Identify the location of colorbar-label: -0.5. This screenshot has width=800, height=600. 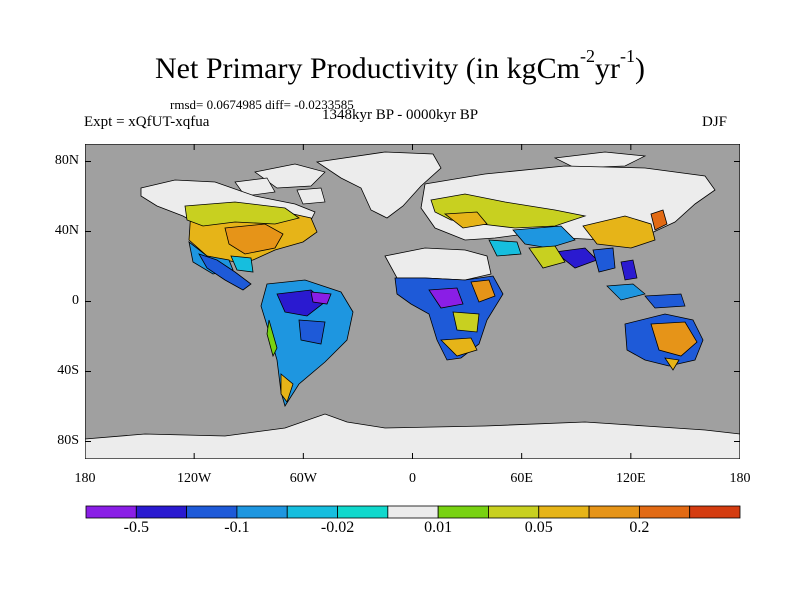
(136, 527).